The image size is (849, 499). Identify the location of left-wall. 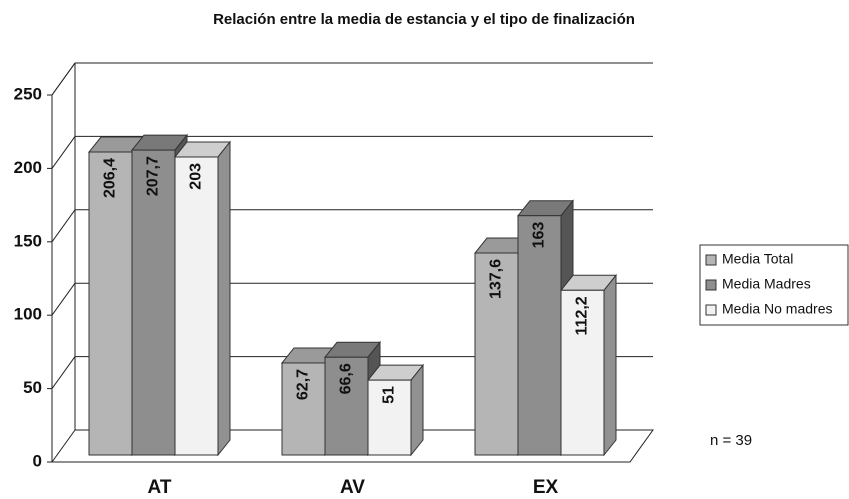
(63, 262).